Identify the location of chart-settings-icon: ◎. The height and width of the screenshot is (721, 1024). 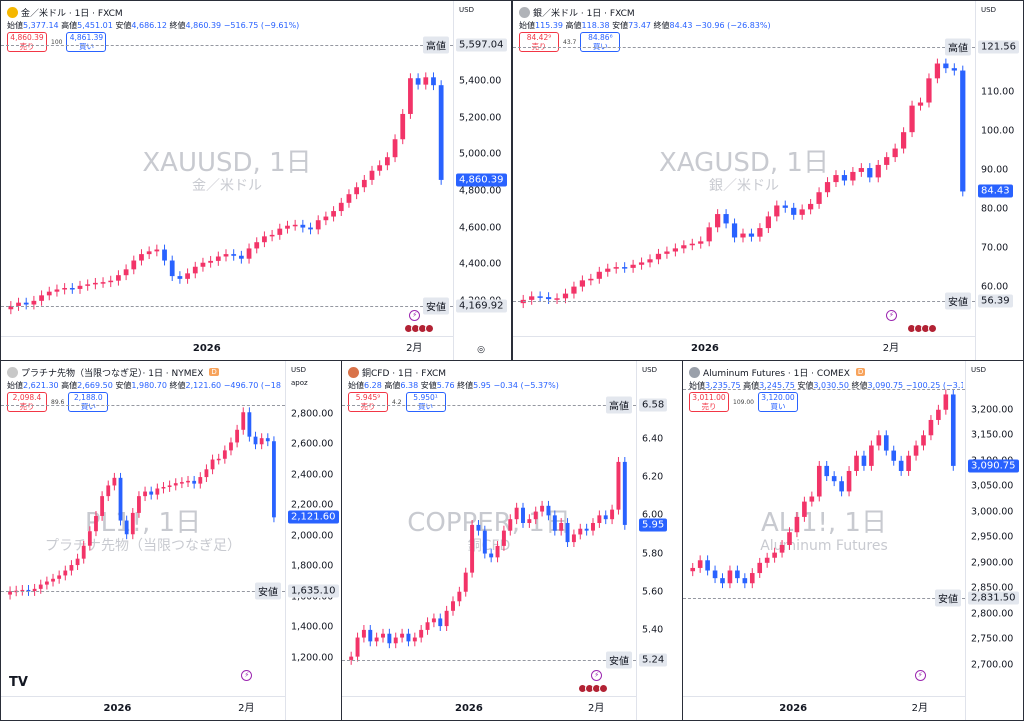
(481, 350).